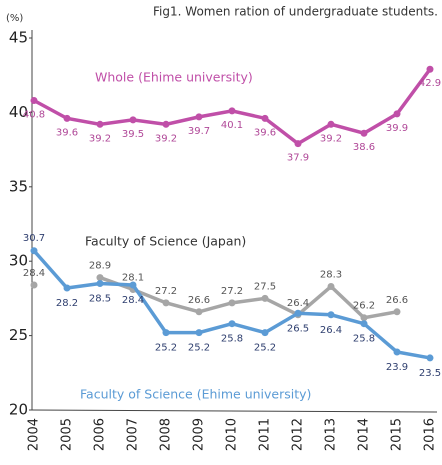  What do you see at coordinates (397, 434) in the screenshot?
I see `x-tick-label: 2015` at bounding box center [397, 434].